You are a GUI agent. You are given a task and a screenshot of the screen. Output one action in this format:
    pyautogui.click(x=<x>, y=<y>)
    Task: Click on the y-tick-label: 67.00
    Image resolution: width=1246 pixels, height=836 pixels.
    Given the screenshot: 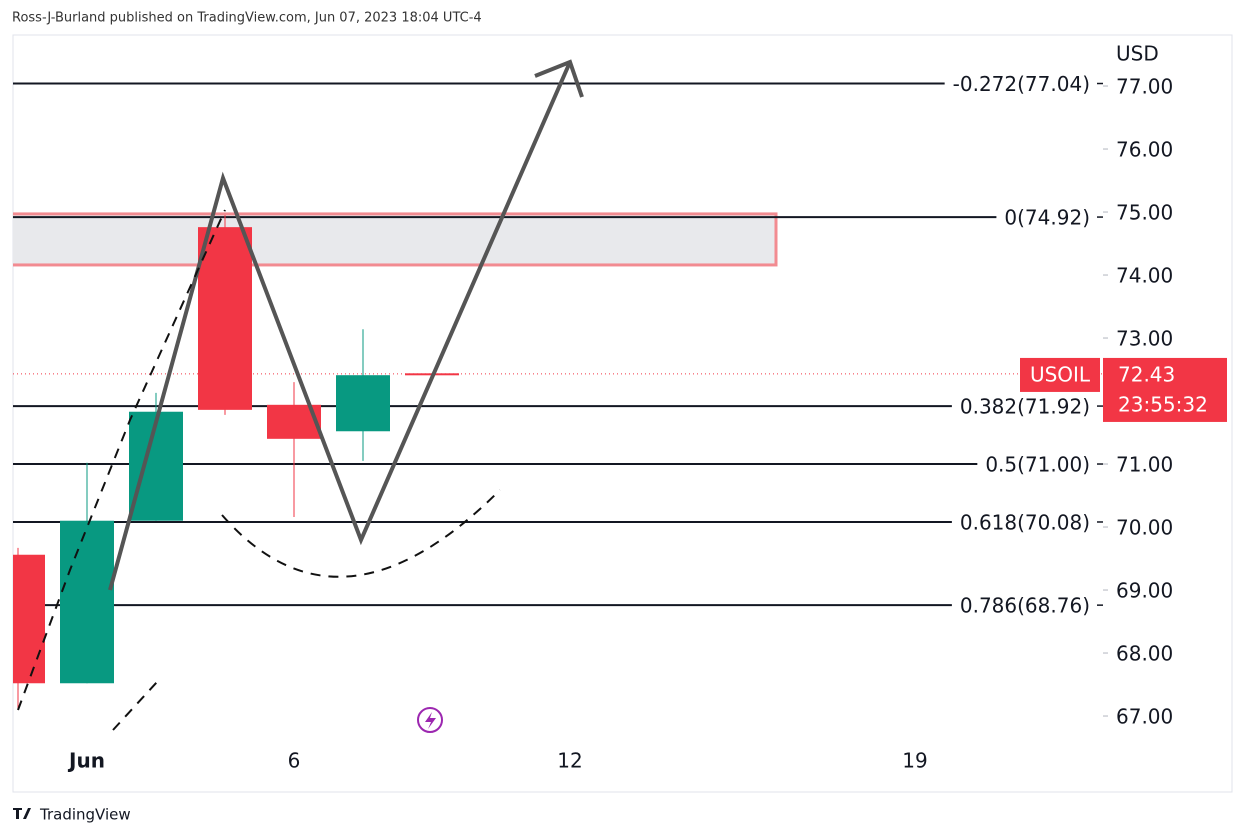 What is the action you would take?
    pyautogui.click(x=1144, y=717)
    